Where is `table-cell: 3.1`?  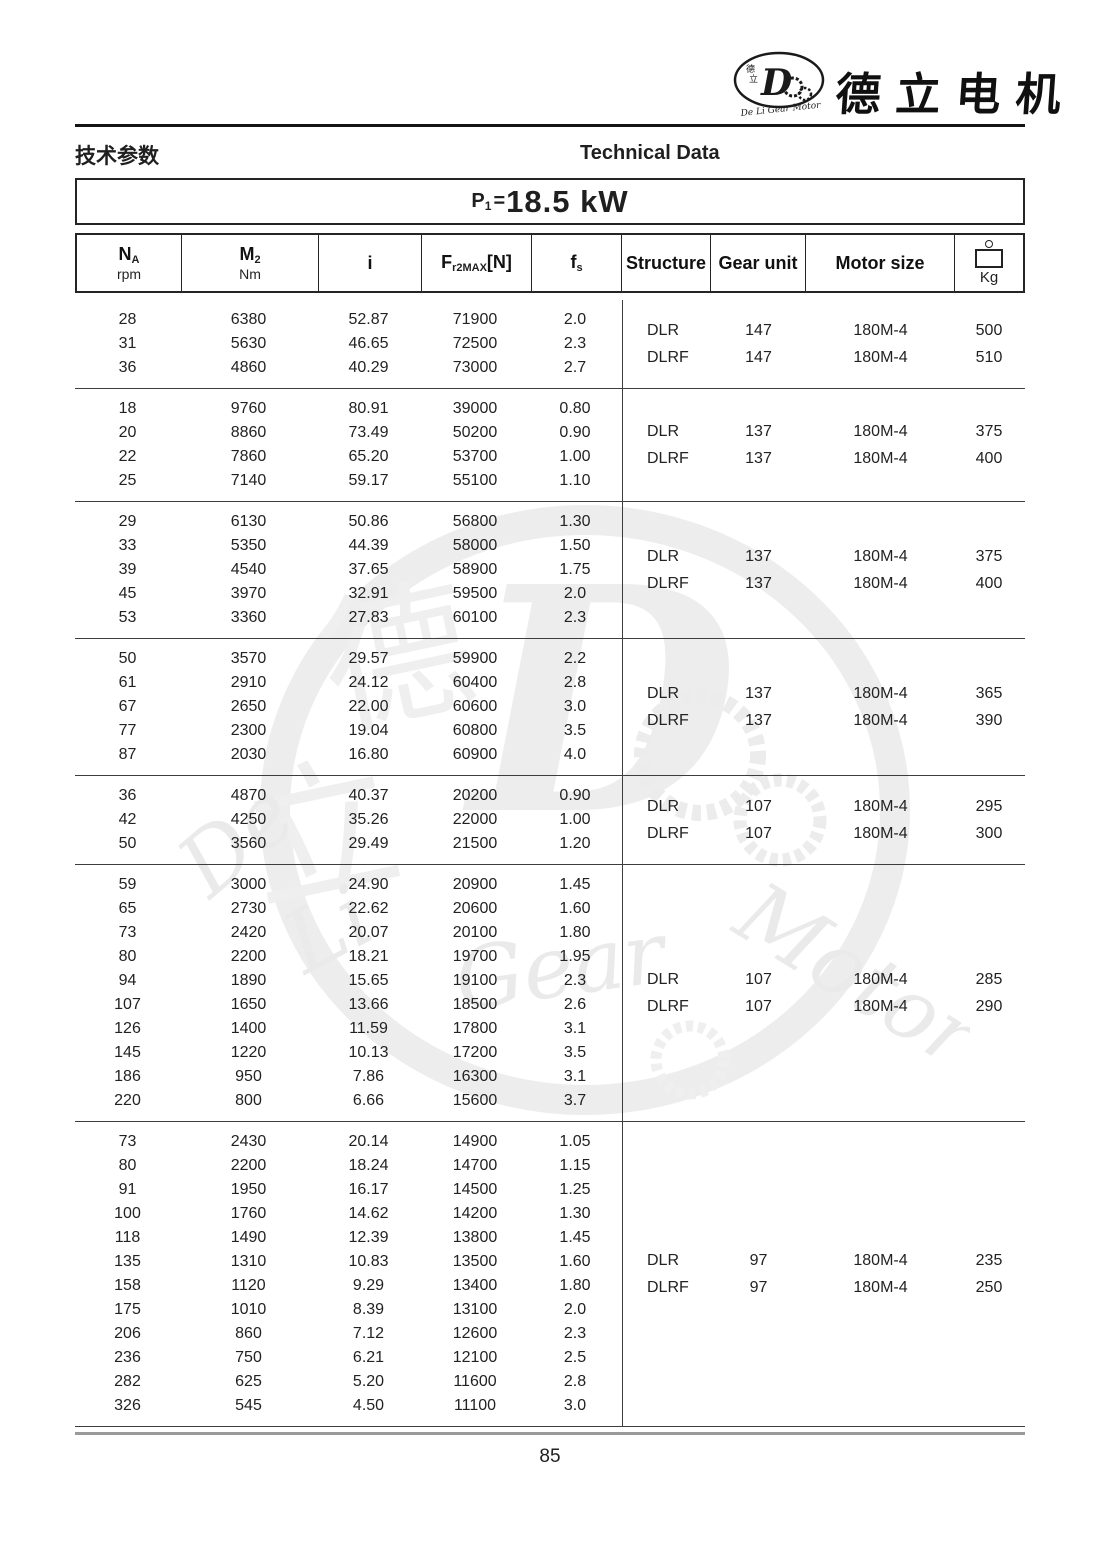
table-cell: 3.1 is located at coordinates (575, 1028).